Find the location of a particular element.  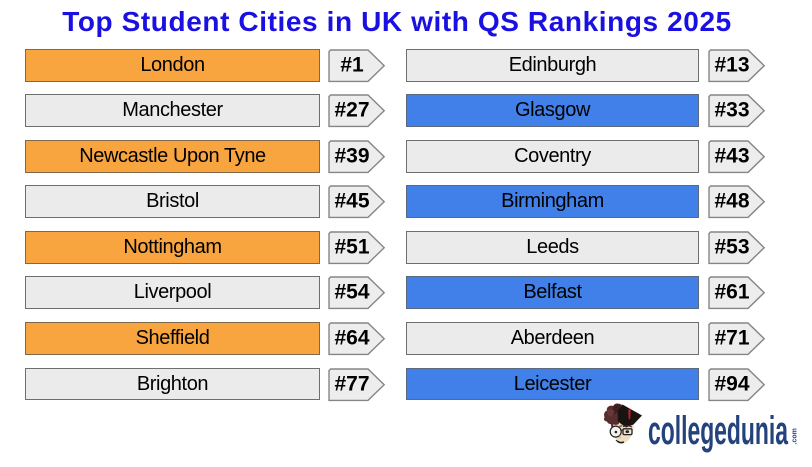

svg-text: #48 is located at coordinates (731, 200).